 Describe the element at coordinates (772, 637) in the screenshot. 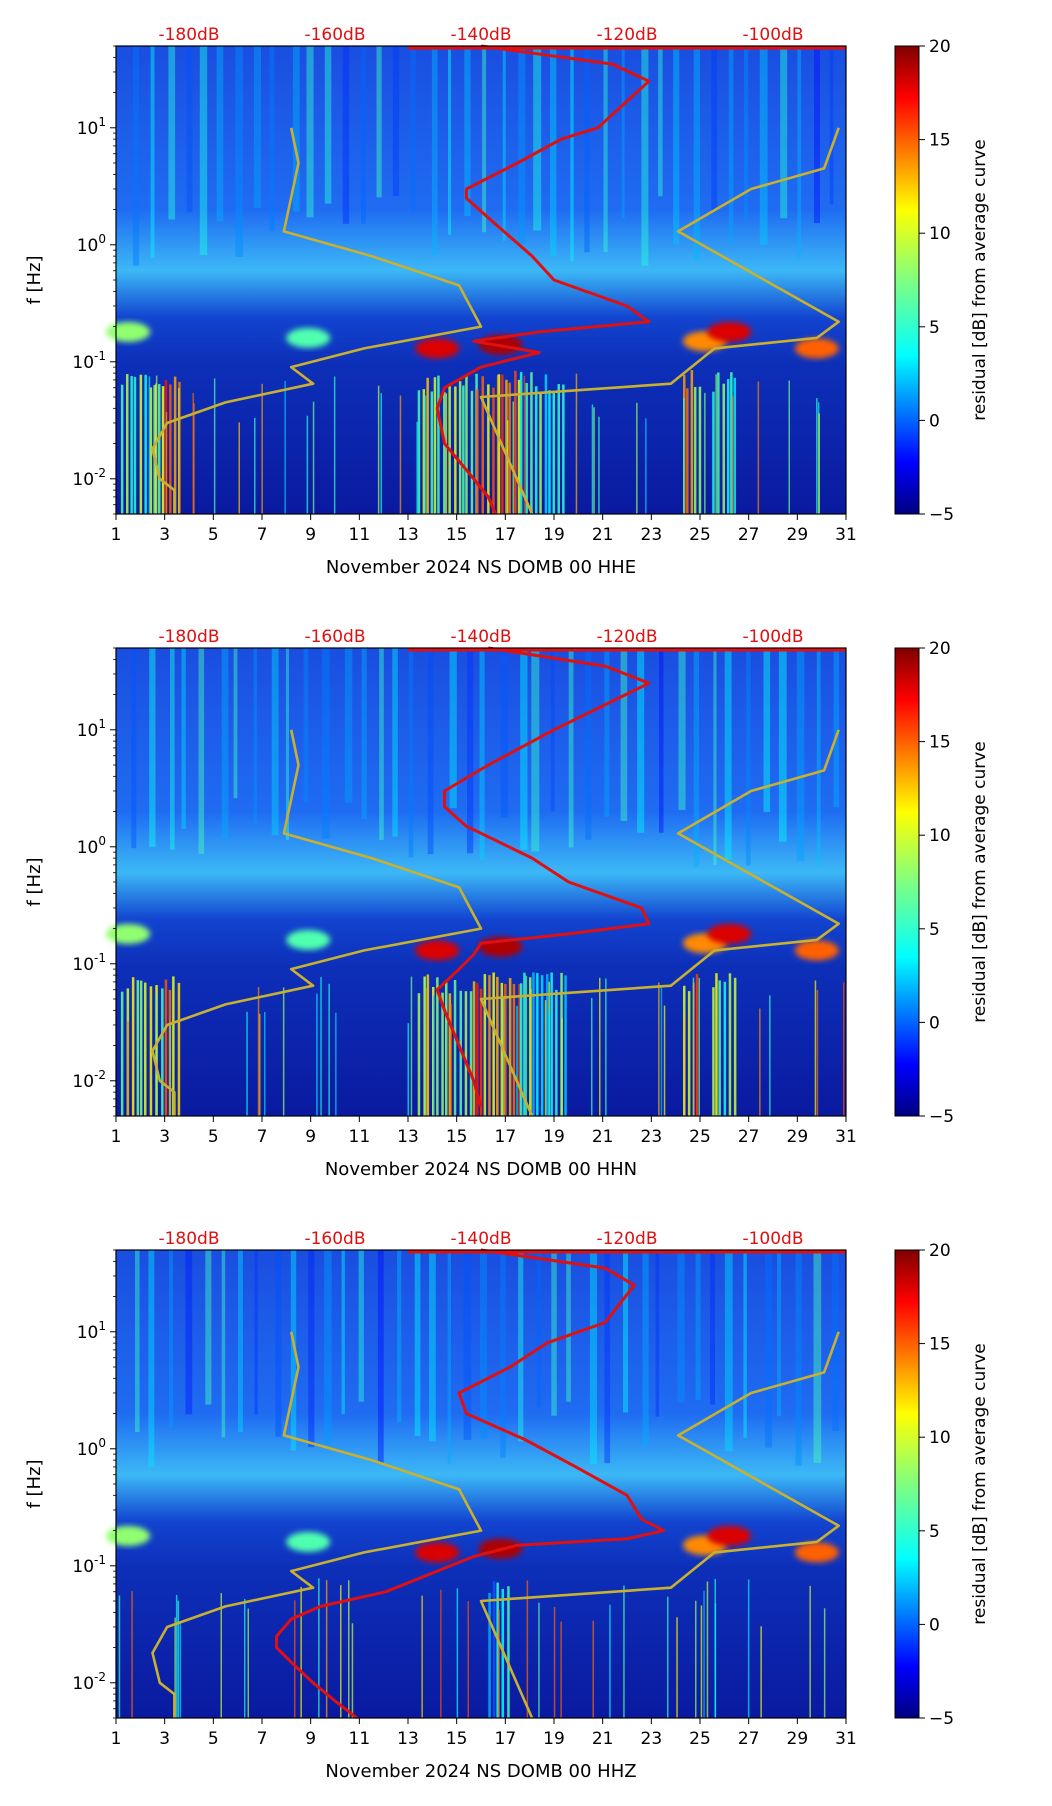

I see `top-db-label: -100dB` at that location.